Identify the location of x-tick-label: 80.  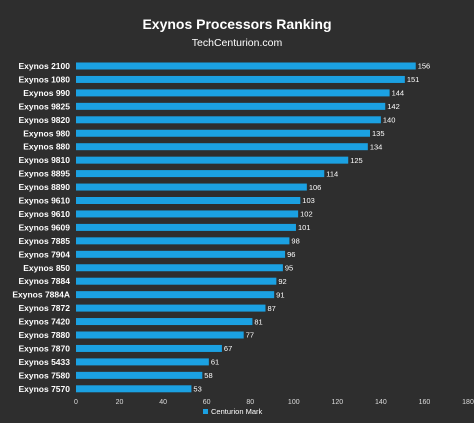
(250, 402).